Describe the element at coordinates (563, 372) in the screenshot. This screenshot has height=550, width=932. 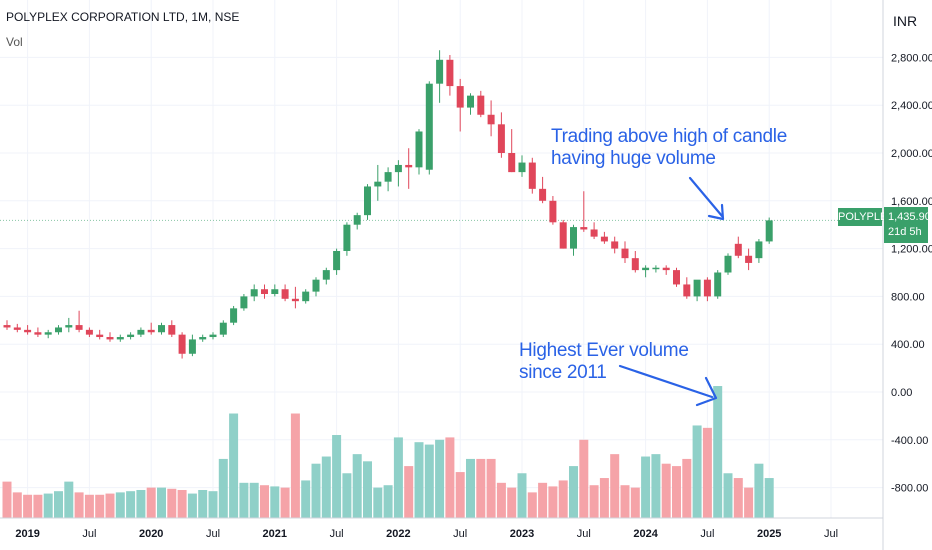
I see `annotation-volume-line-2: since 2011` at that location.